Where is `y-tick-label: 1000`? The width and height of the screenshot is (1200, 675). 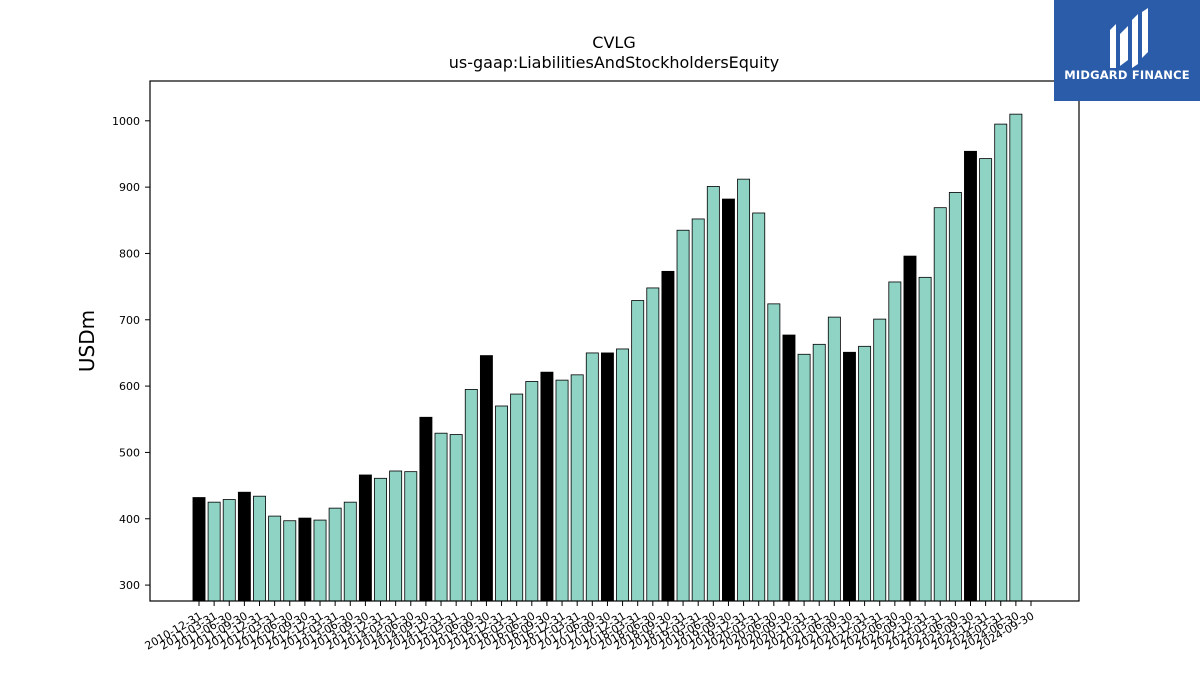
y-tick-label: 1000 is located at coordinates (126, 121).